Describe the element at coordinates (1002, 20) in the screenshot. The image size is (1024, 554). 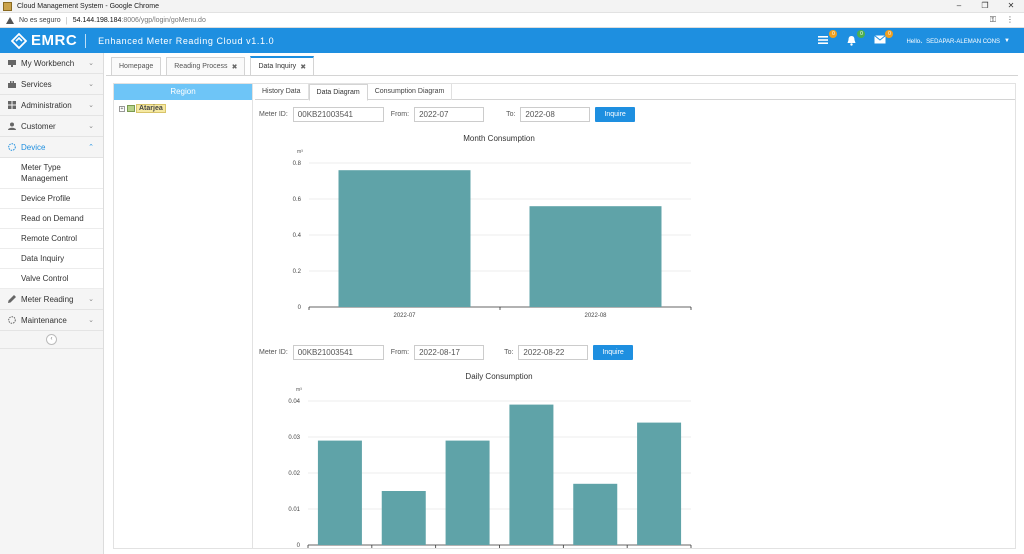
I see `address-bar-icons: ⚿ ⋮` at that location.